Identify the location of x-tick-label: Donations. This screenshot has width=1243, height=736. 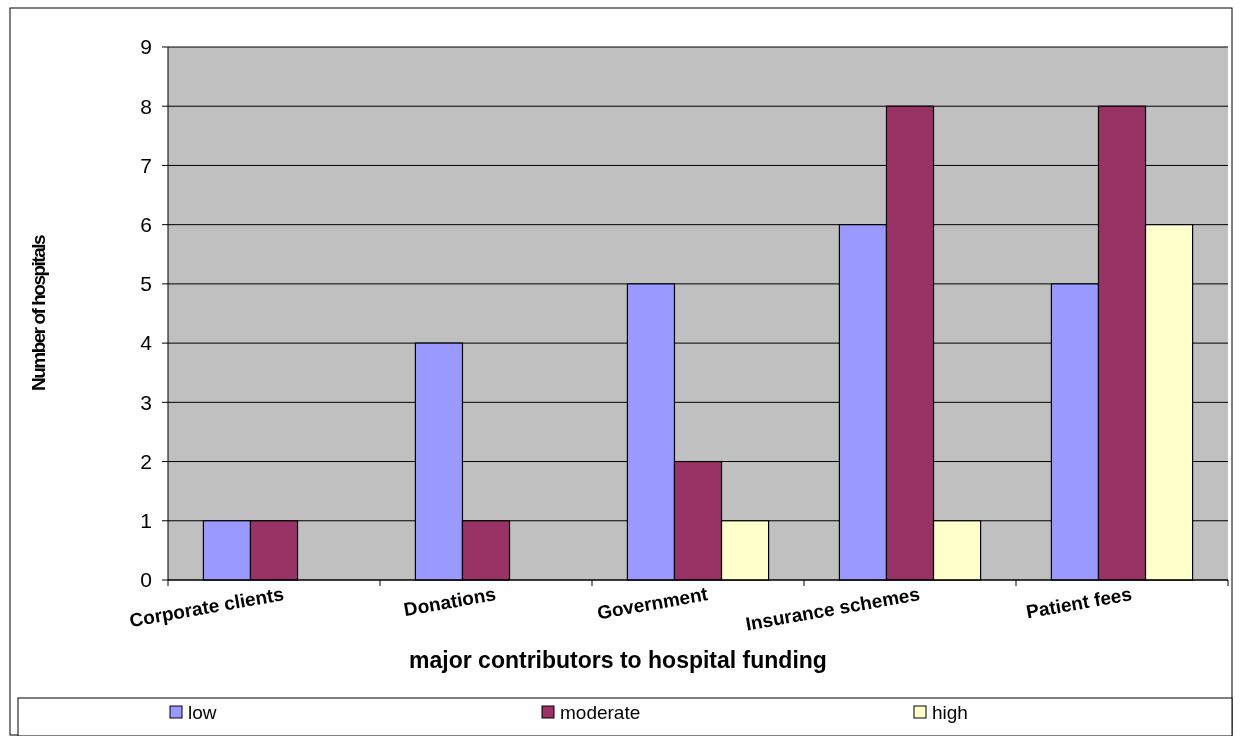
(450, 602).